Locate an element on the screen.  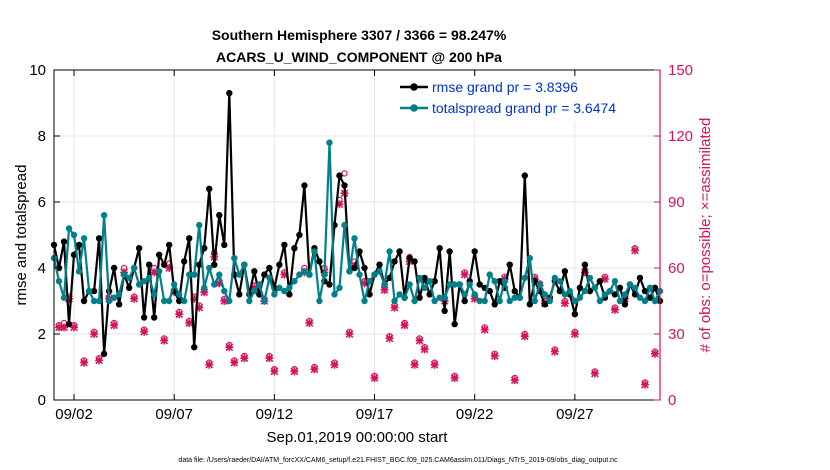
y-tick-label: 2 is located at coordinates (42, 334).